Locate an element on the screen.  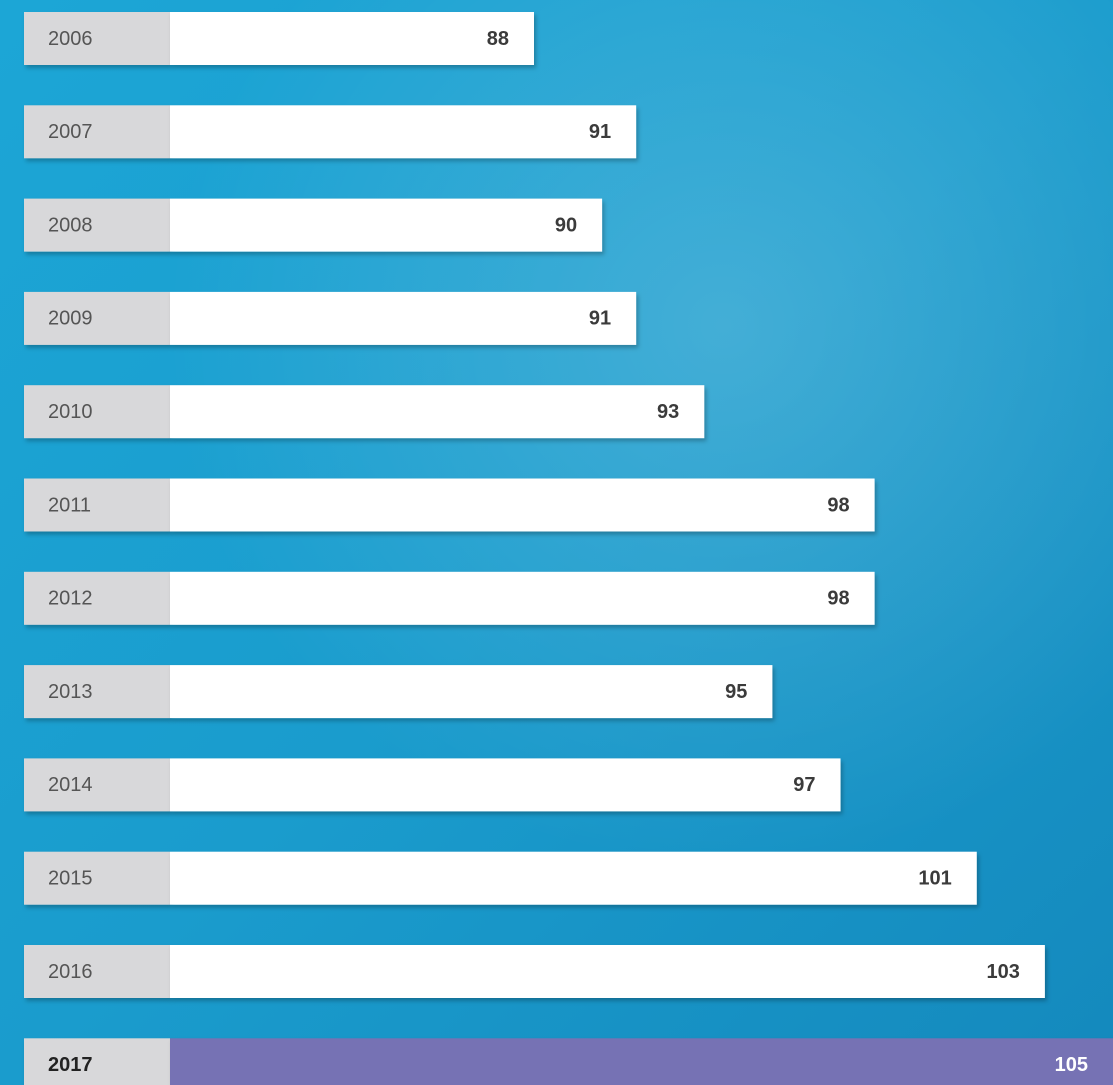
value-label: 93 is located at coordinates (668, 412).